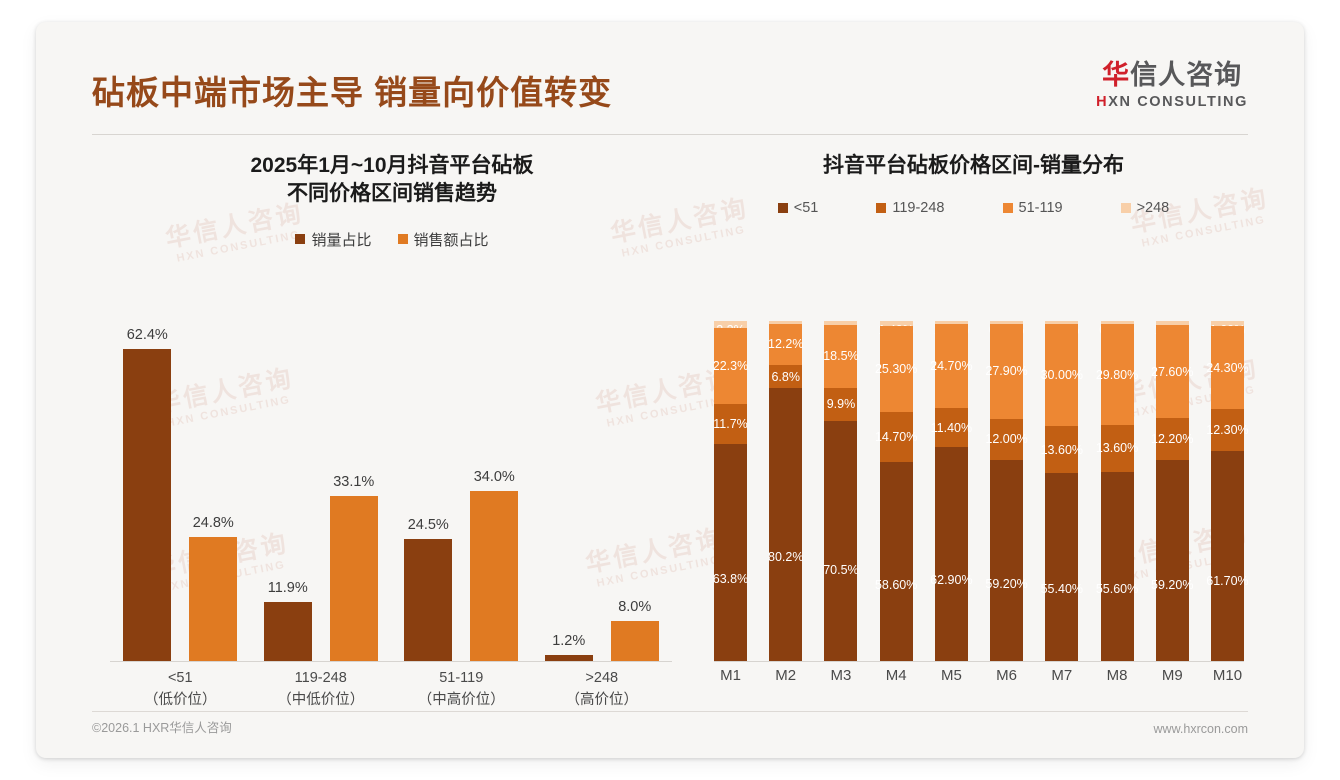  I want to click on stack-segment-label: 29.80%, so click(1117, 374).